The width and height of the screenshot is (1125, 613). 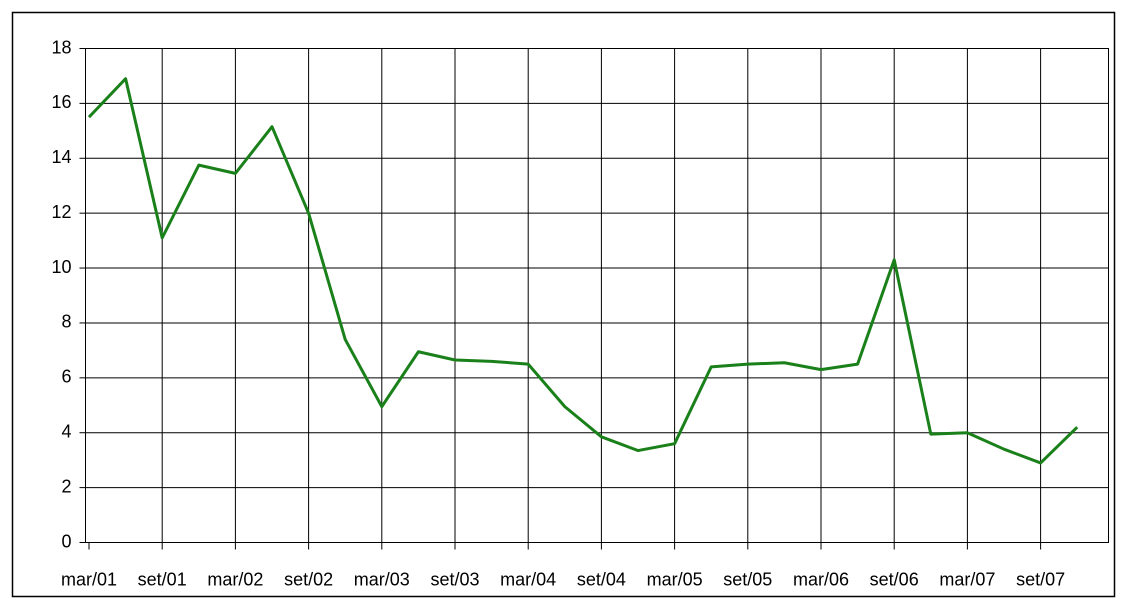 What do you see at coordinates (894, 579) in the screenshot?
I see `x-tick-label: set/06` at bounding box center [894, 579].